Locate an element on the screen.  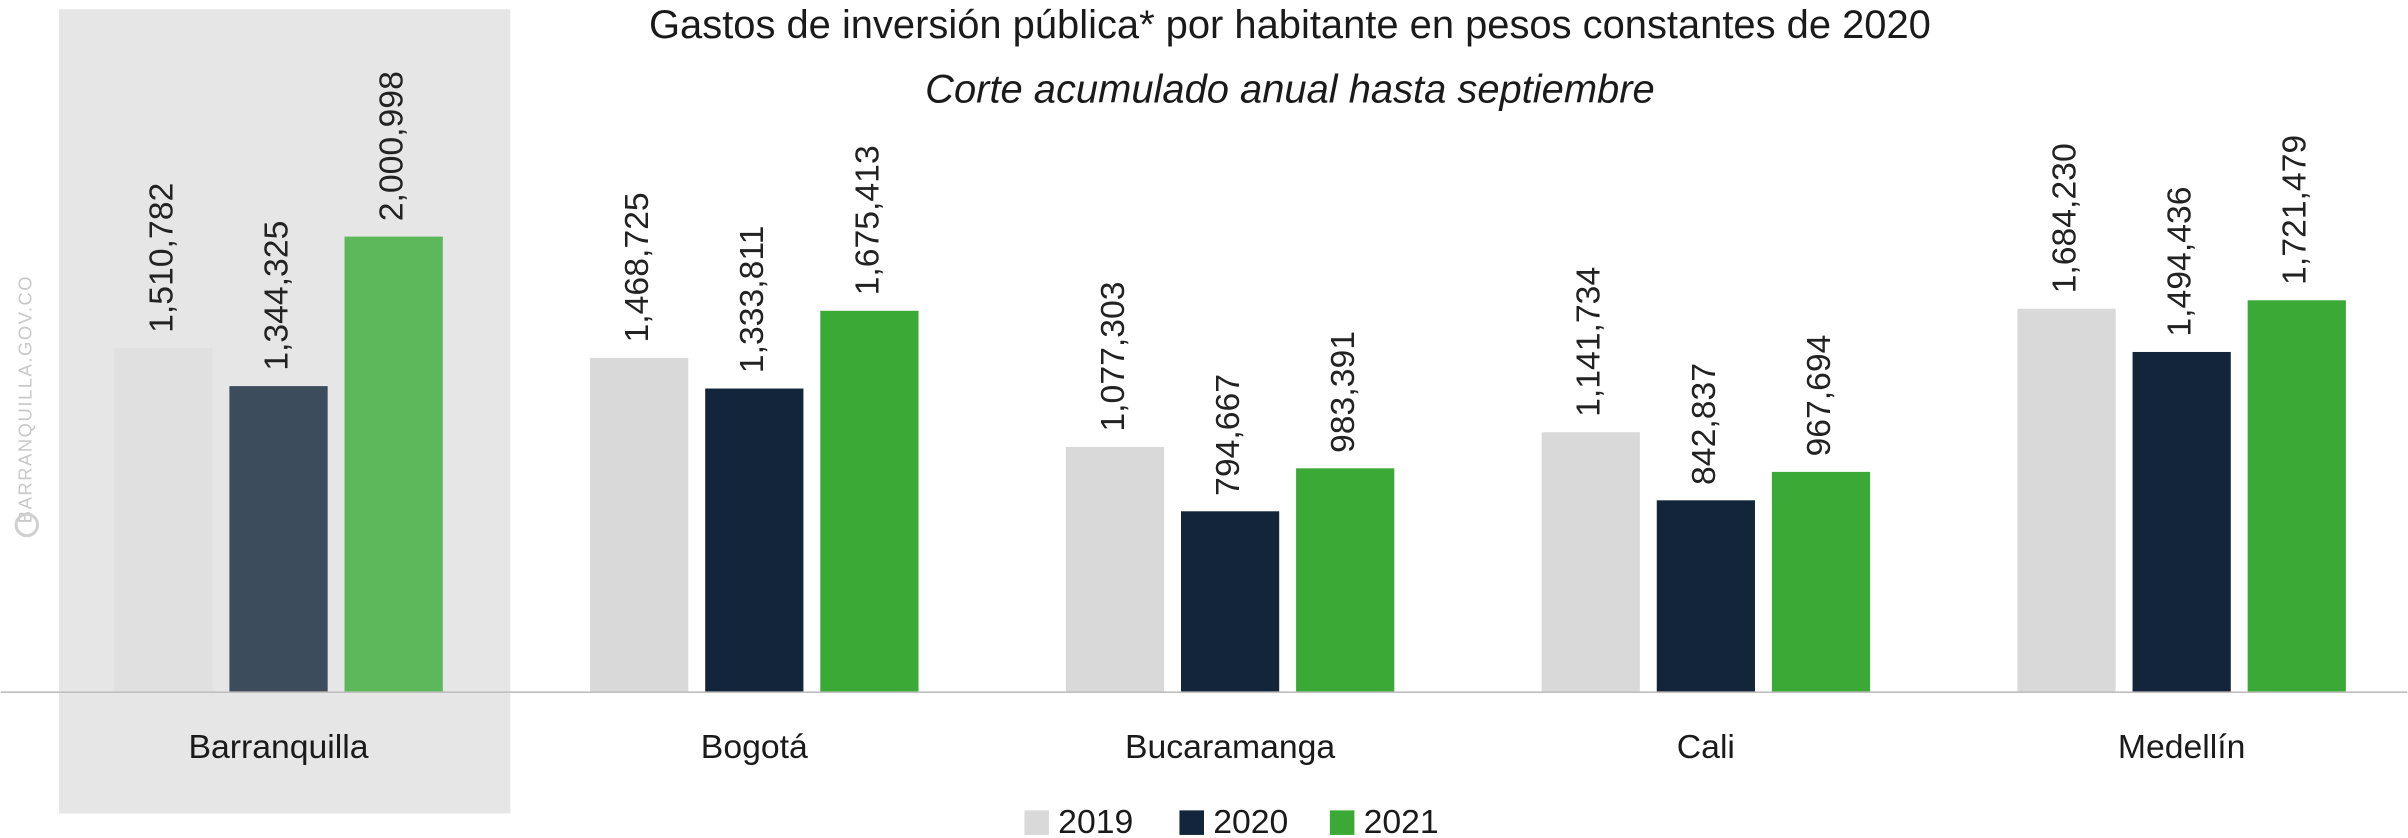
x-tick-label: Cali is located at coordinates (1706, 747).